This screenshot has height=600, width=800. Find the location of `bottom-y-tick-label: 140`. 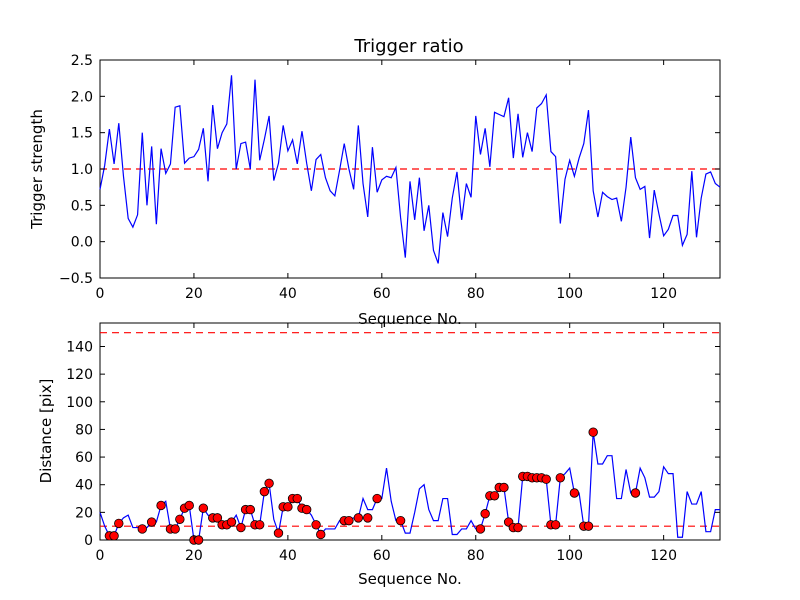

bottom-y-tick-label: 140 is located at coordinates (79, 347).